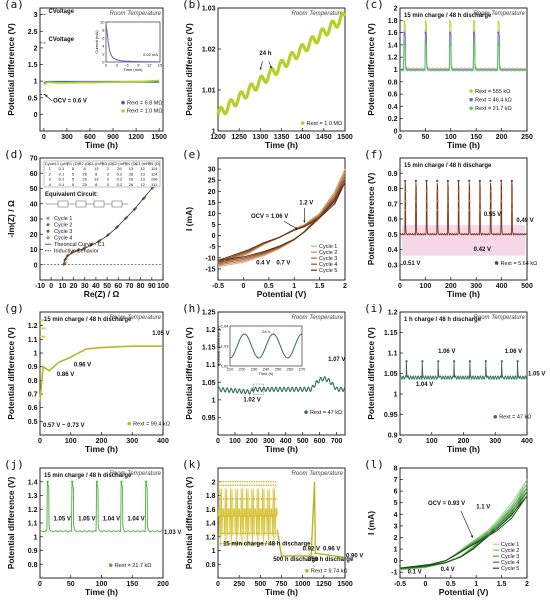 This screenshot has width=550, height=610. What do you see at coordinates (154, 179) in the screenshot?
I see `table-cell: 108` at bounding box center [154, 179].